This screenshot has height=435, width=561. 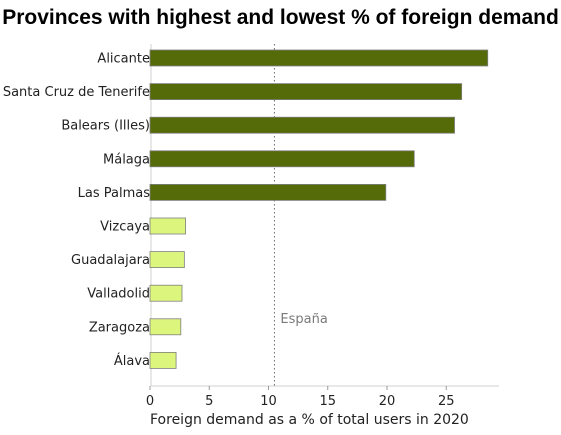 What do you see at coordinates (150, 401) in the screenshot?
I see `x-tick-label: 0` at bounding box center [150, 401].